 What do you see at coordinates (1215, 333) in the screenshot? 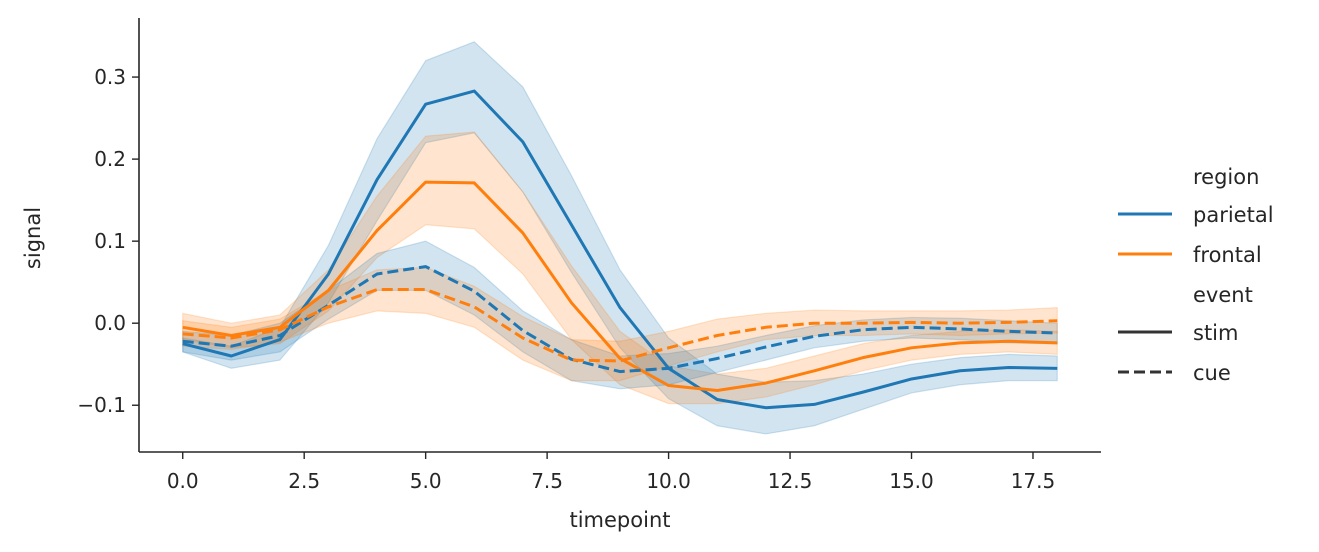
I see `legend-label-stim: stim` at bounding box center [1215, 333].